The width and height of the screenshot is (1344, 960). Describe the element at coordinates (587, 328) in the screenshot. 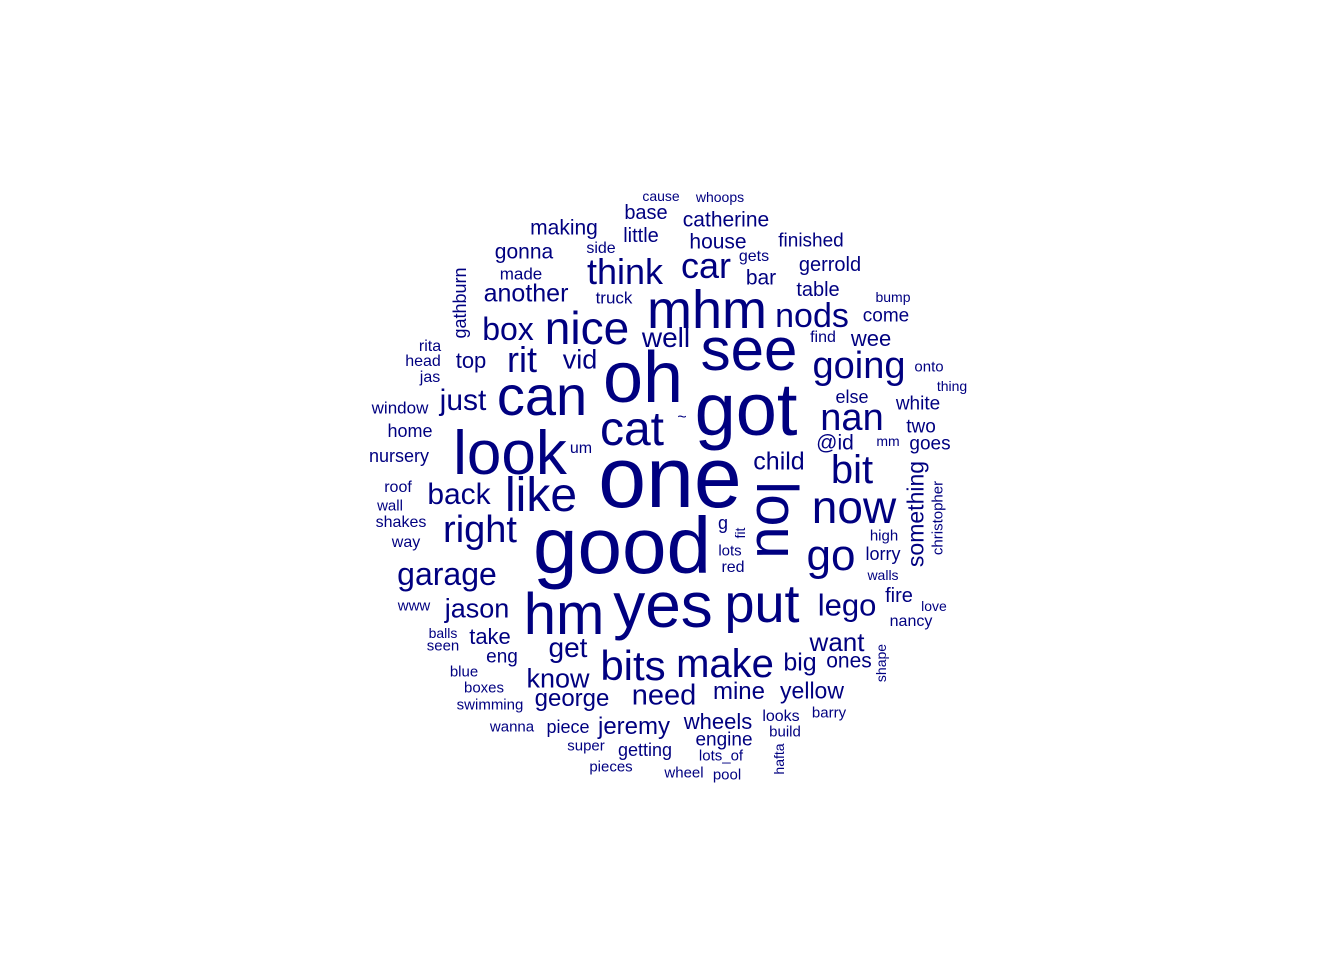

I see `word: nice` at that location.